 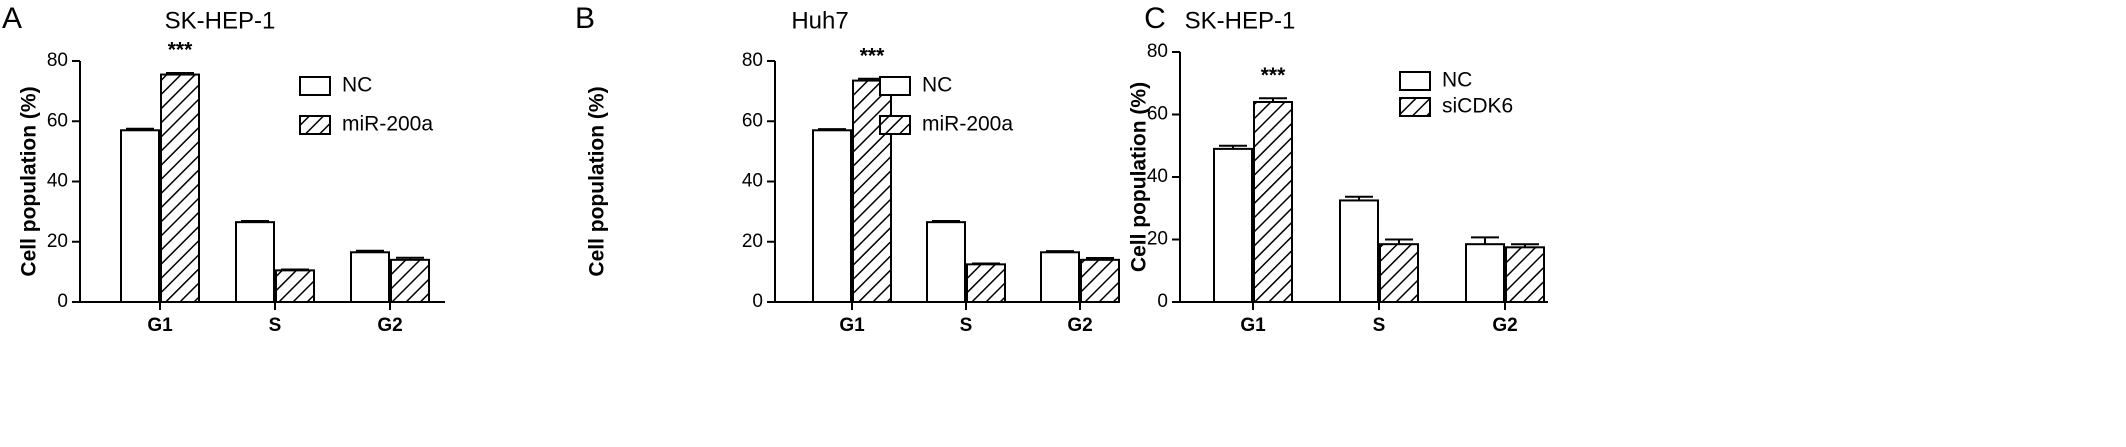 I want to click on chart-title: Huh7, so click(x=819, y=20).